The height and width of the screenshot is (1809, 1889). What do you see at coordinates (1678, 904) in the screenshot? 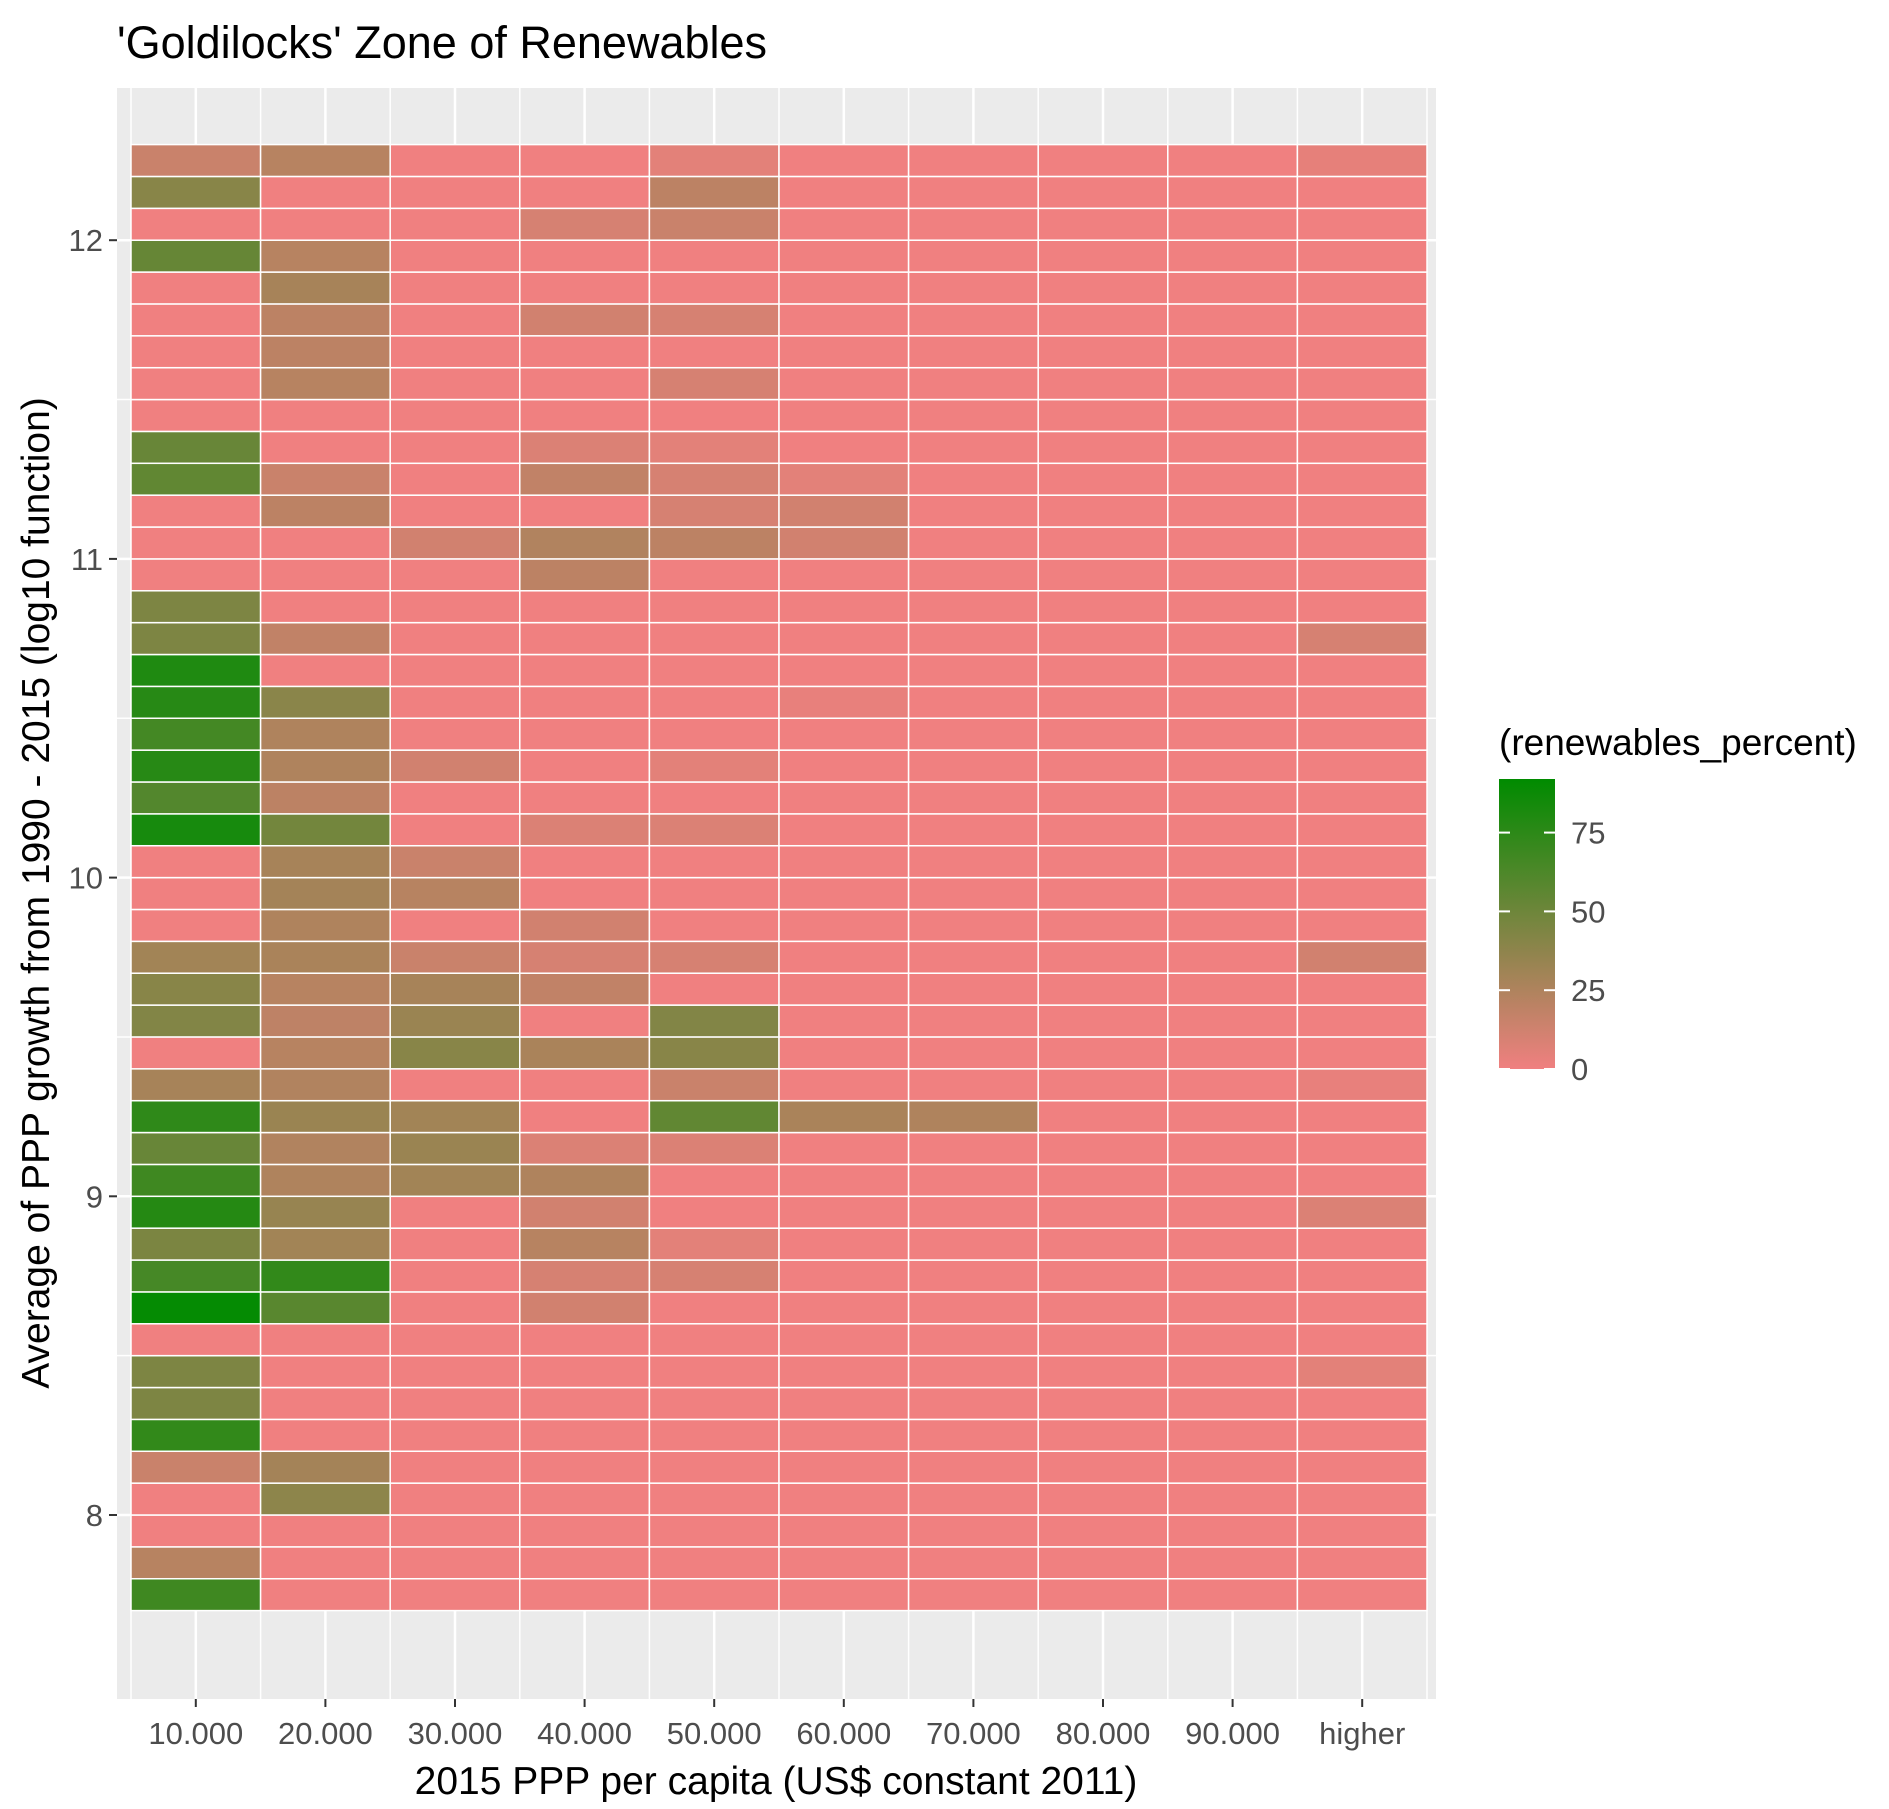
I see `color-legend: (renewables_percent) 0 25 50 75` at bounding box center [1678, 904].